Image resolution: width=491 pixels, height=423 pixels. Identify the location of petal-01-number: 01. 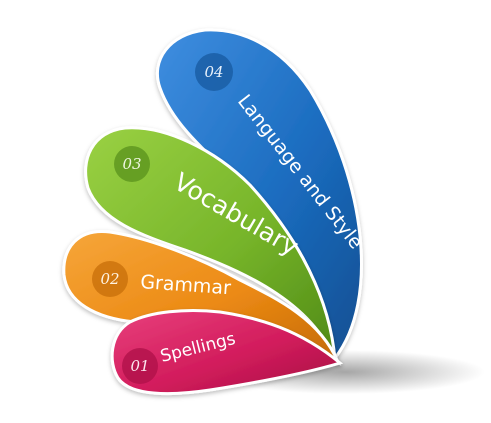
(139, 366).